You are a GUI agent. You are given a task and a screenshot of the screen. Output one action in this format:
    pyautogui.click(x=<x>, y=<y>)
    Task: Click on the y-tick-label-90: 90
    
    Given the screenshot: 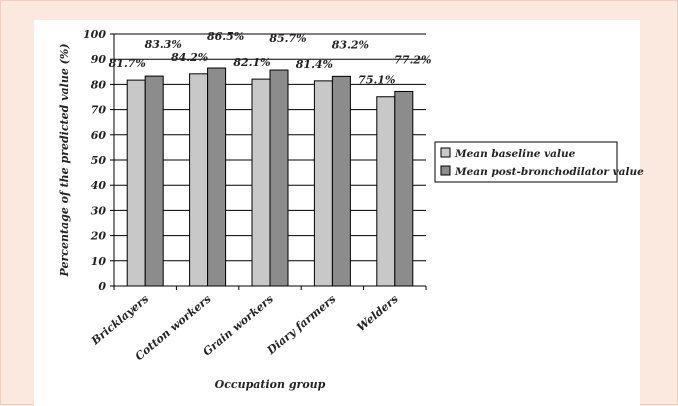 What is the action you would take?
    pyautogui.click(x=99, y=59)
    